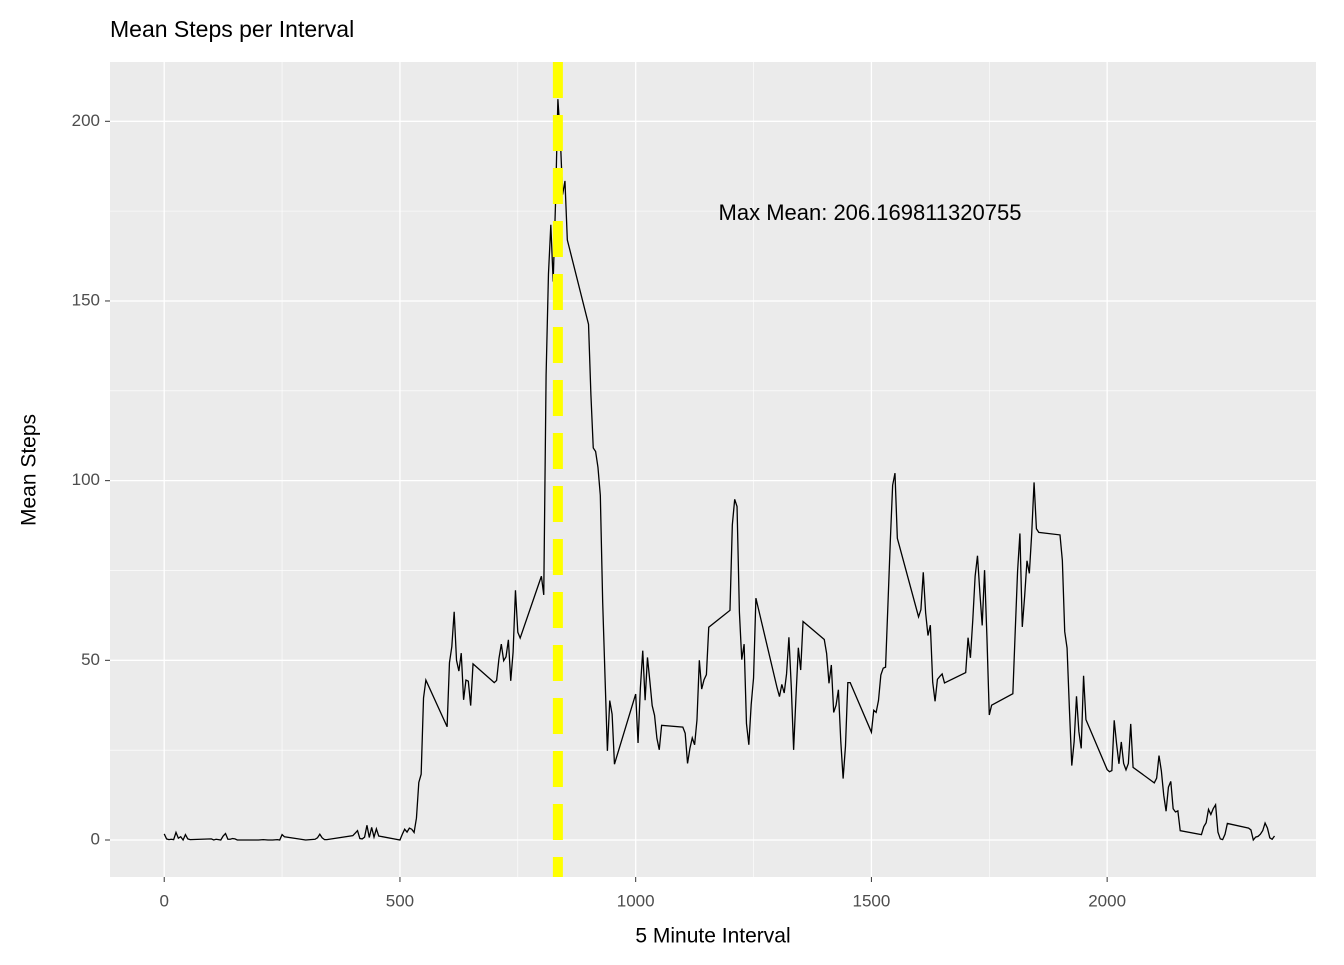  What do you see at coordinates (712, 936) in the screenshot?
I see `x-axis-title: 5 Minute Interval` at bounding box center [712, 936].